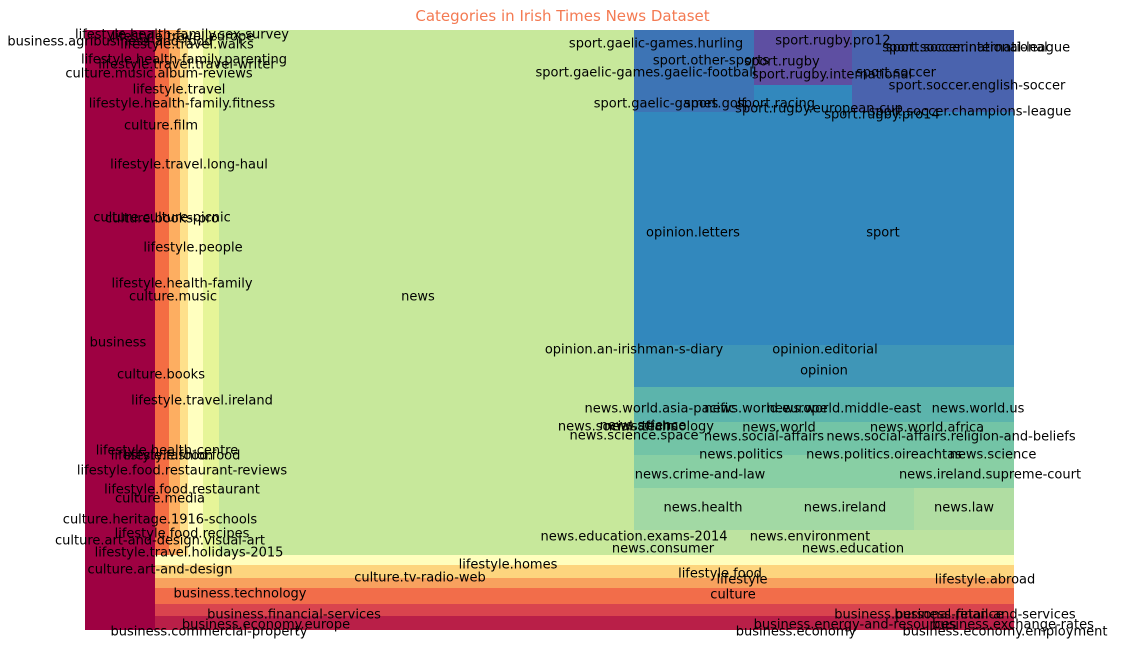  Describe the element at coordinates (776, 104) in the screenshot. I see `treemap-label: sport.racing` at that location.